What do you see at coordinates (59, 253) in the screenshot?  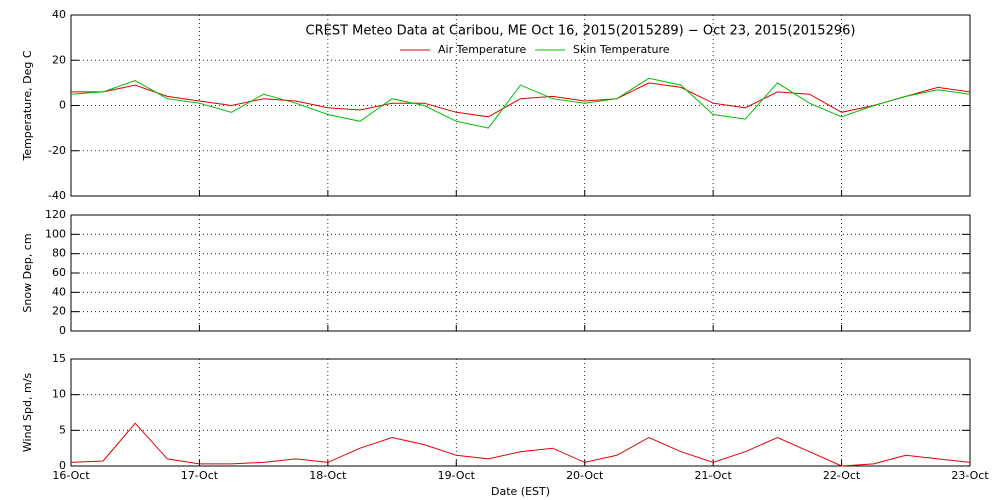 I see `y-tick-label: 80` at bounding box center [59, 253].